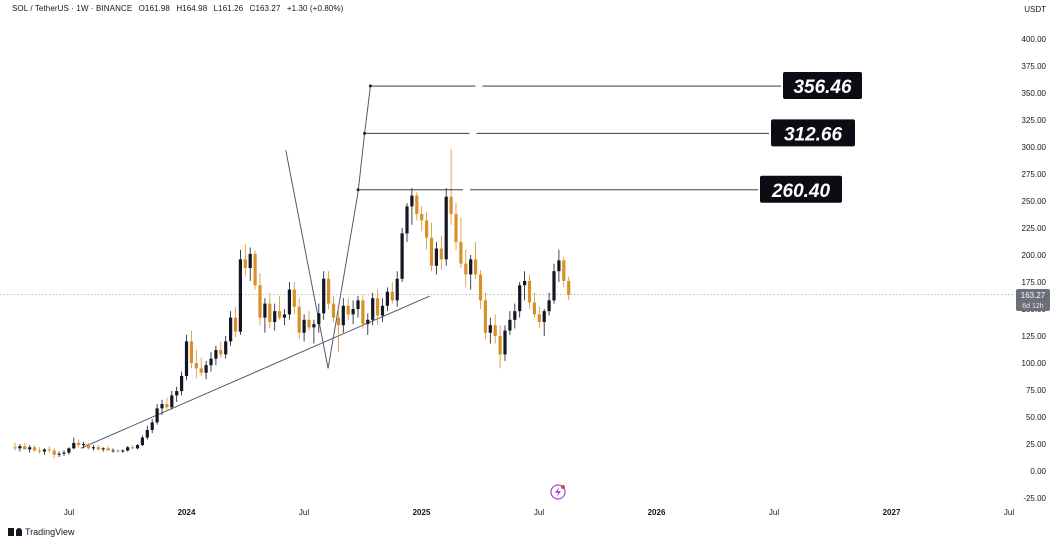  I want to click on x-tick-label: 2026, so click(657, 512).